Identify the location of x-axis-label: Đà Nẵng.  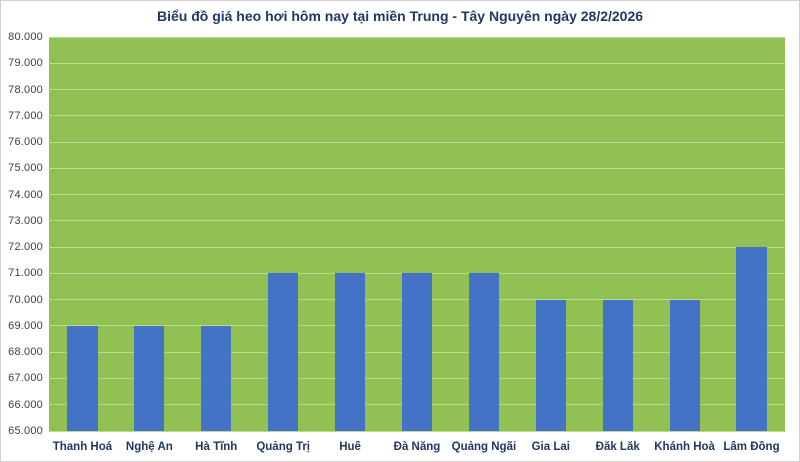
(417, 447).